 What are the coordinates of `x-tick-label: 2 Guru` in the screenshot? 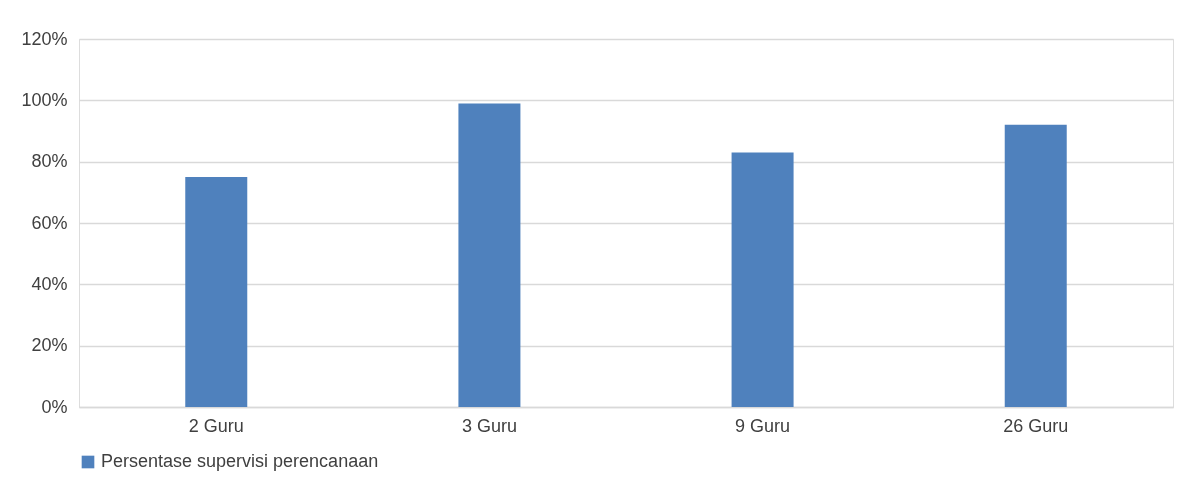 It's located at (216, 425).